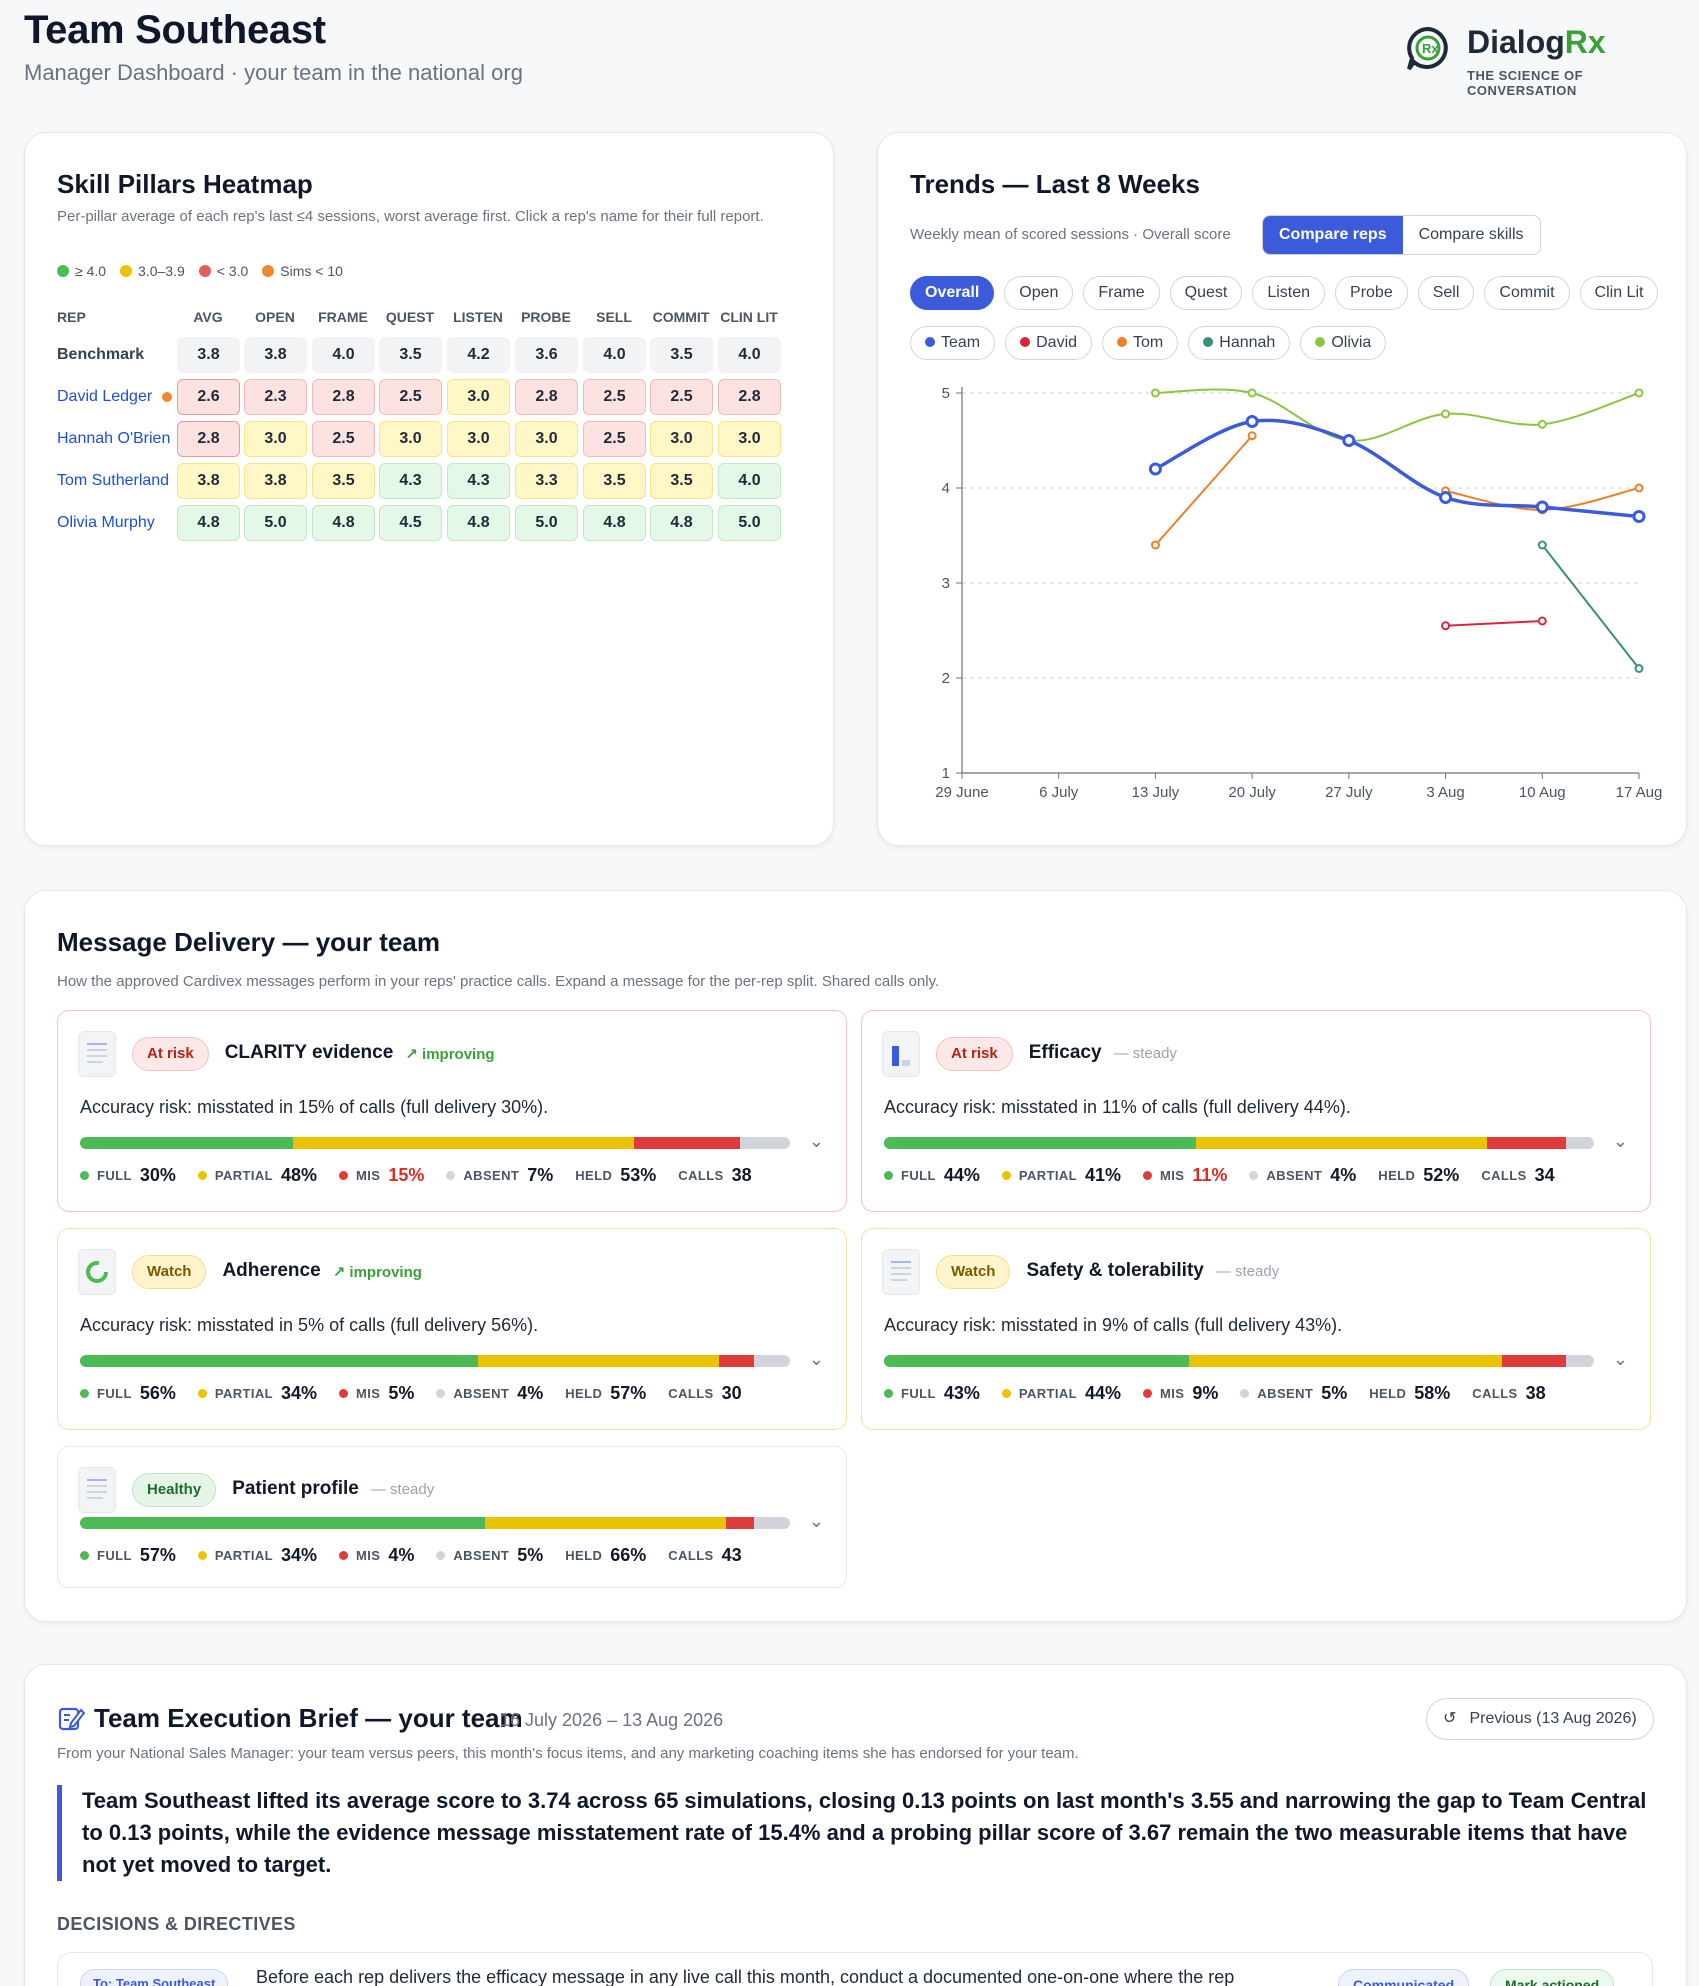 The width and height of the screenshot is (1699, 1986). What do you see at coordinates (1040, 1143) in the screenshot?
I see `bar-full-segment` at bounding box center [1040, 1143].